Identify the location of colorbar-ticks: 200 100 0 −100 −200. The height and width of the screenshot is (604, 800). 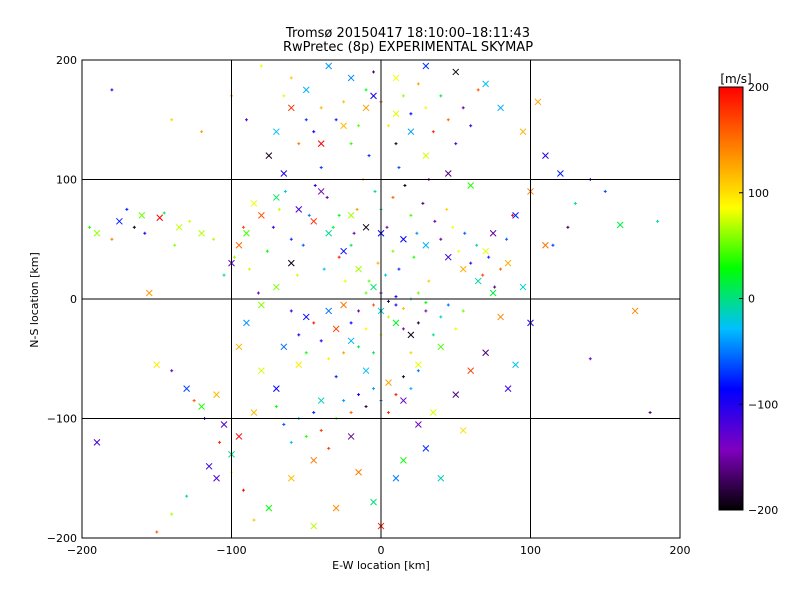
(758, 299).